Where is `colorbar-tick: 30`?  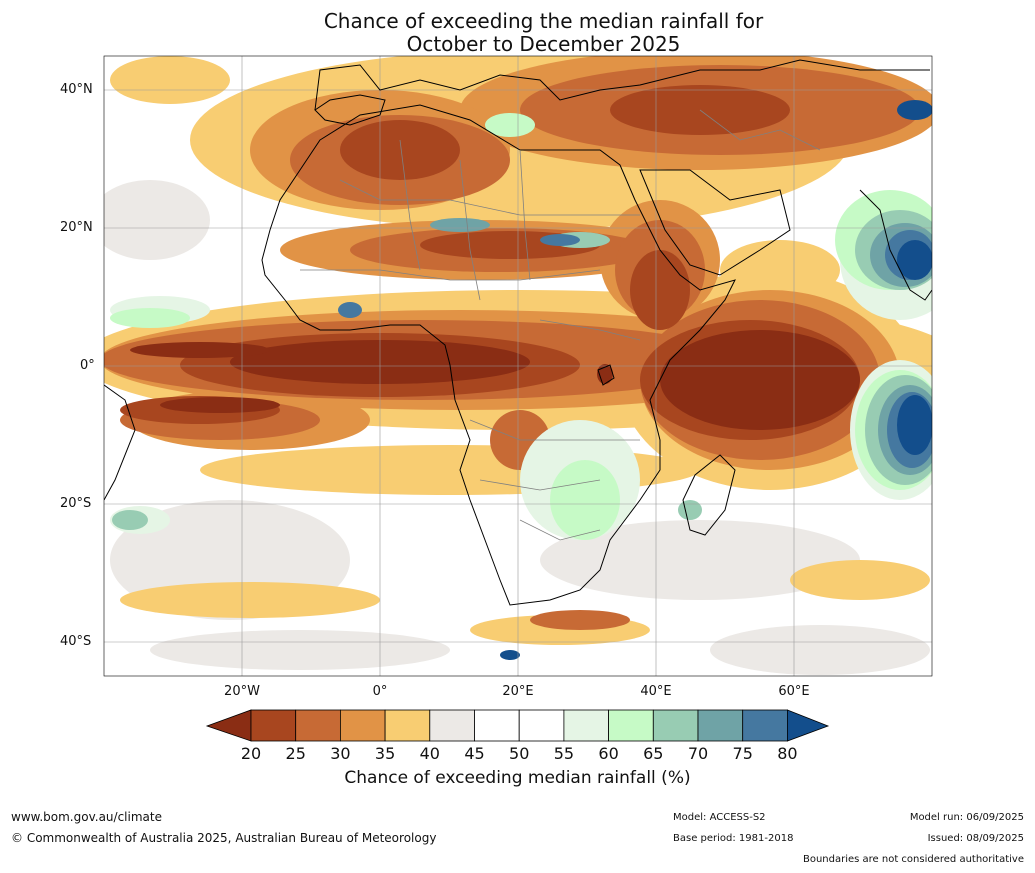
colorbar-tick: 30 is located at coordinates (340, 753).